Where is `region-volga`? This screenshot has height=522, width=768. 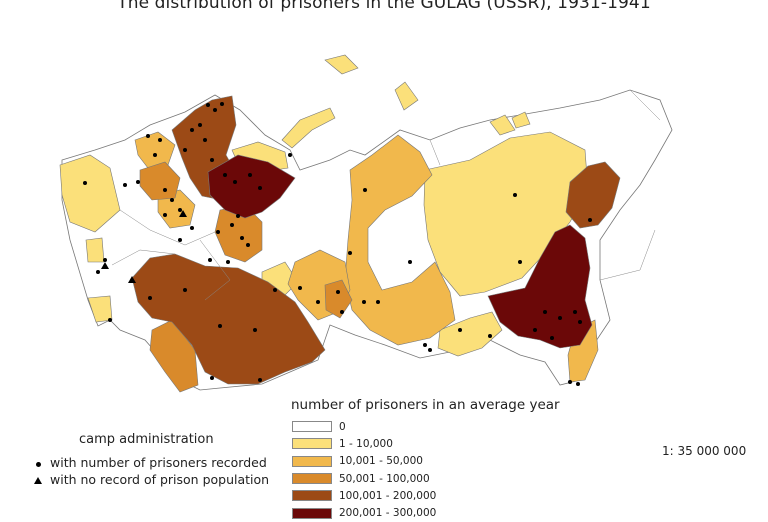 region-volga is located at coordinates (160, 181).